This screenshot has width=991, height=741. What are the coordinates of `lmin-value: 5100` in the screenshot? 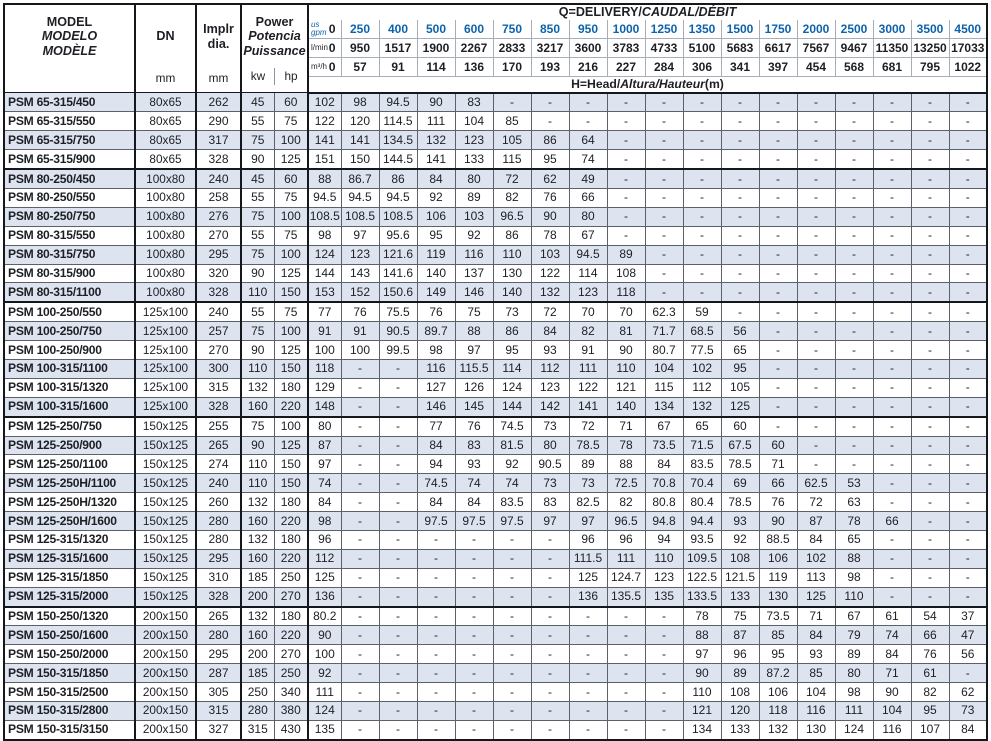 It's located at (702, 47).